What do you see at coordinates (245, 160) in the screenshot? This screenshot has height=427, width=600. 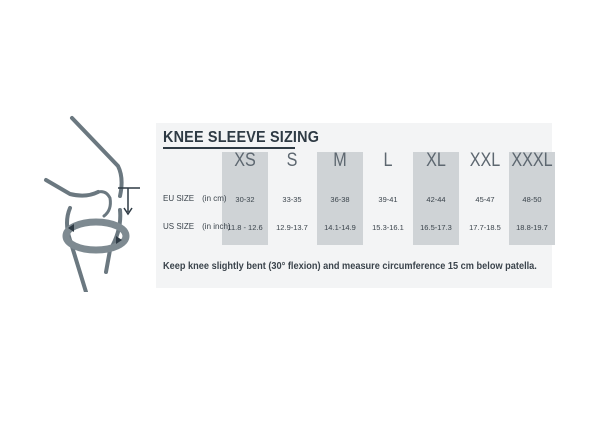 I see `size-header-xs: XS` at bounding box center [245, 160].